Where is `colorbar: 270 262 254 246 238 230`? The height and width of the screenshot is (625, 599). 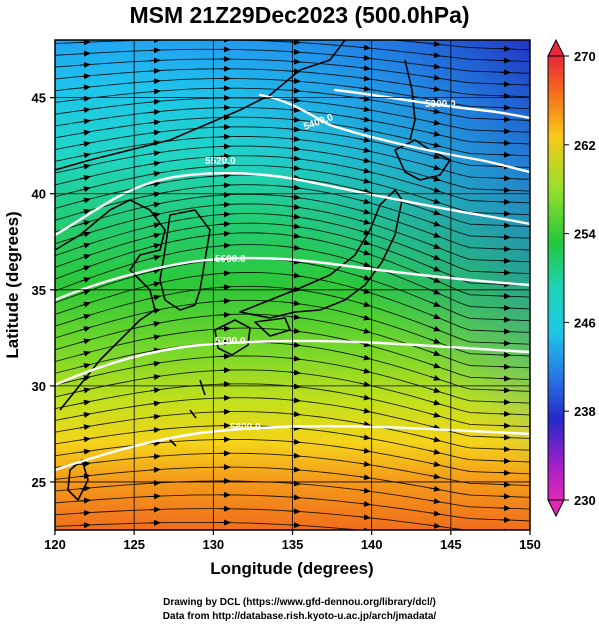
colorbar: 270 262 254 246 238 230 is located at coordinates (571, 278).